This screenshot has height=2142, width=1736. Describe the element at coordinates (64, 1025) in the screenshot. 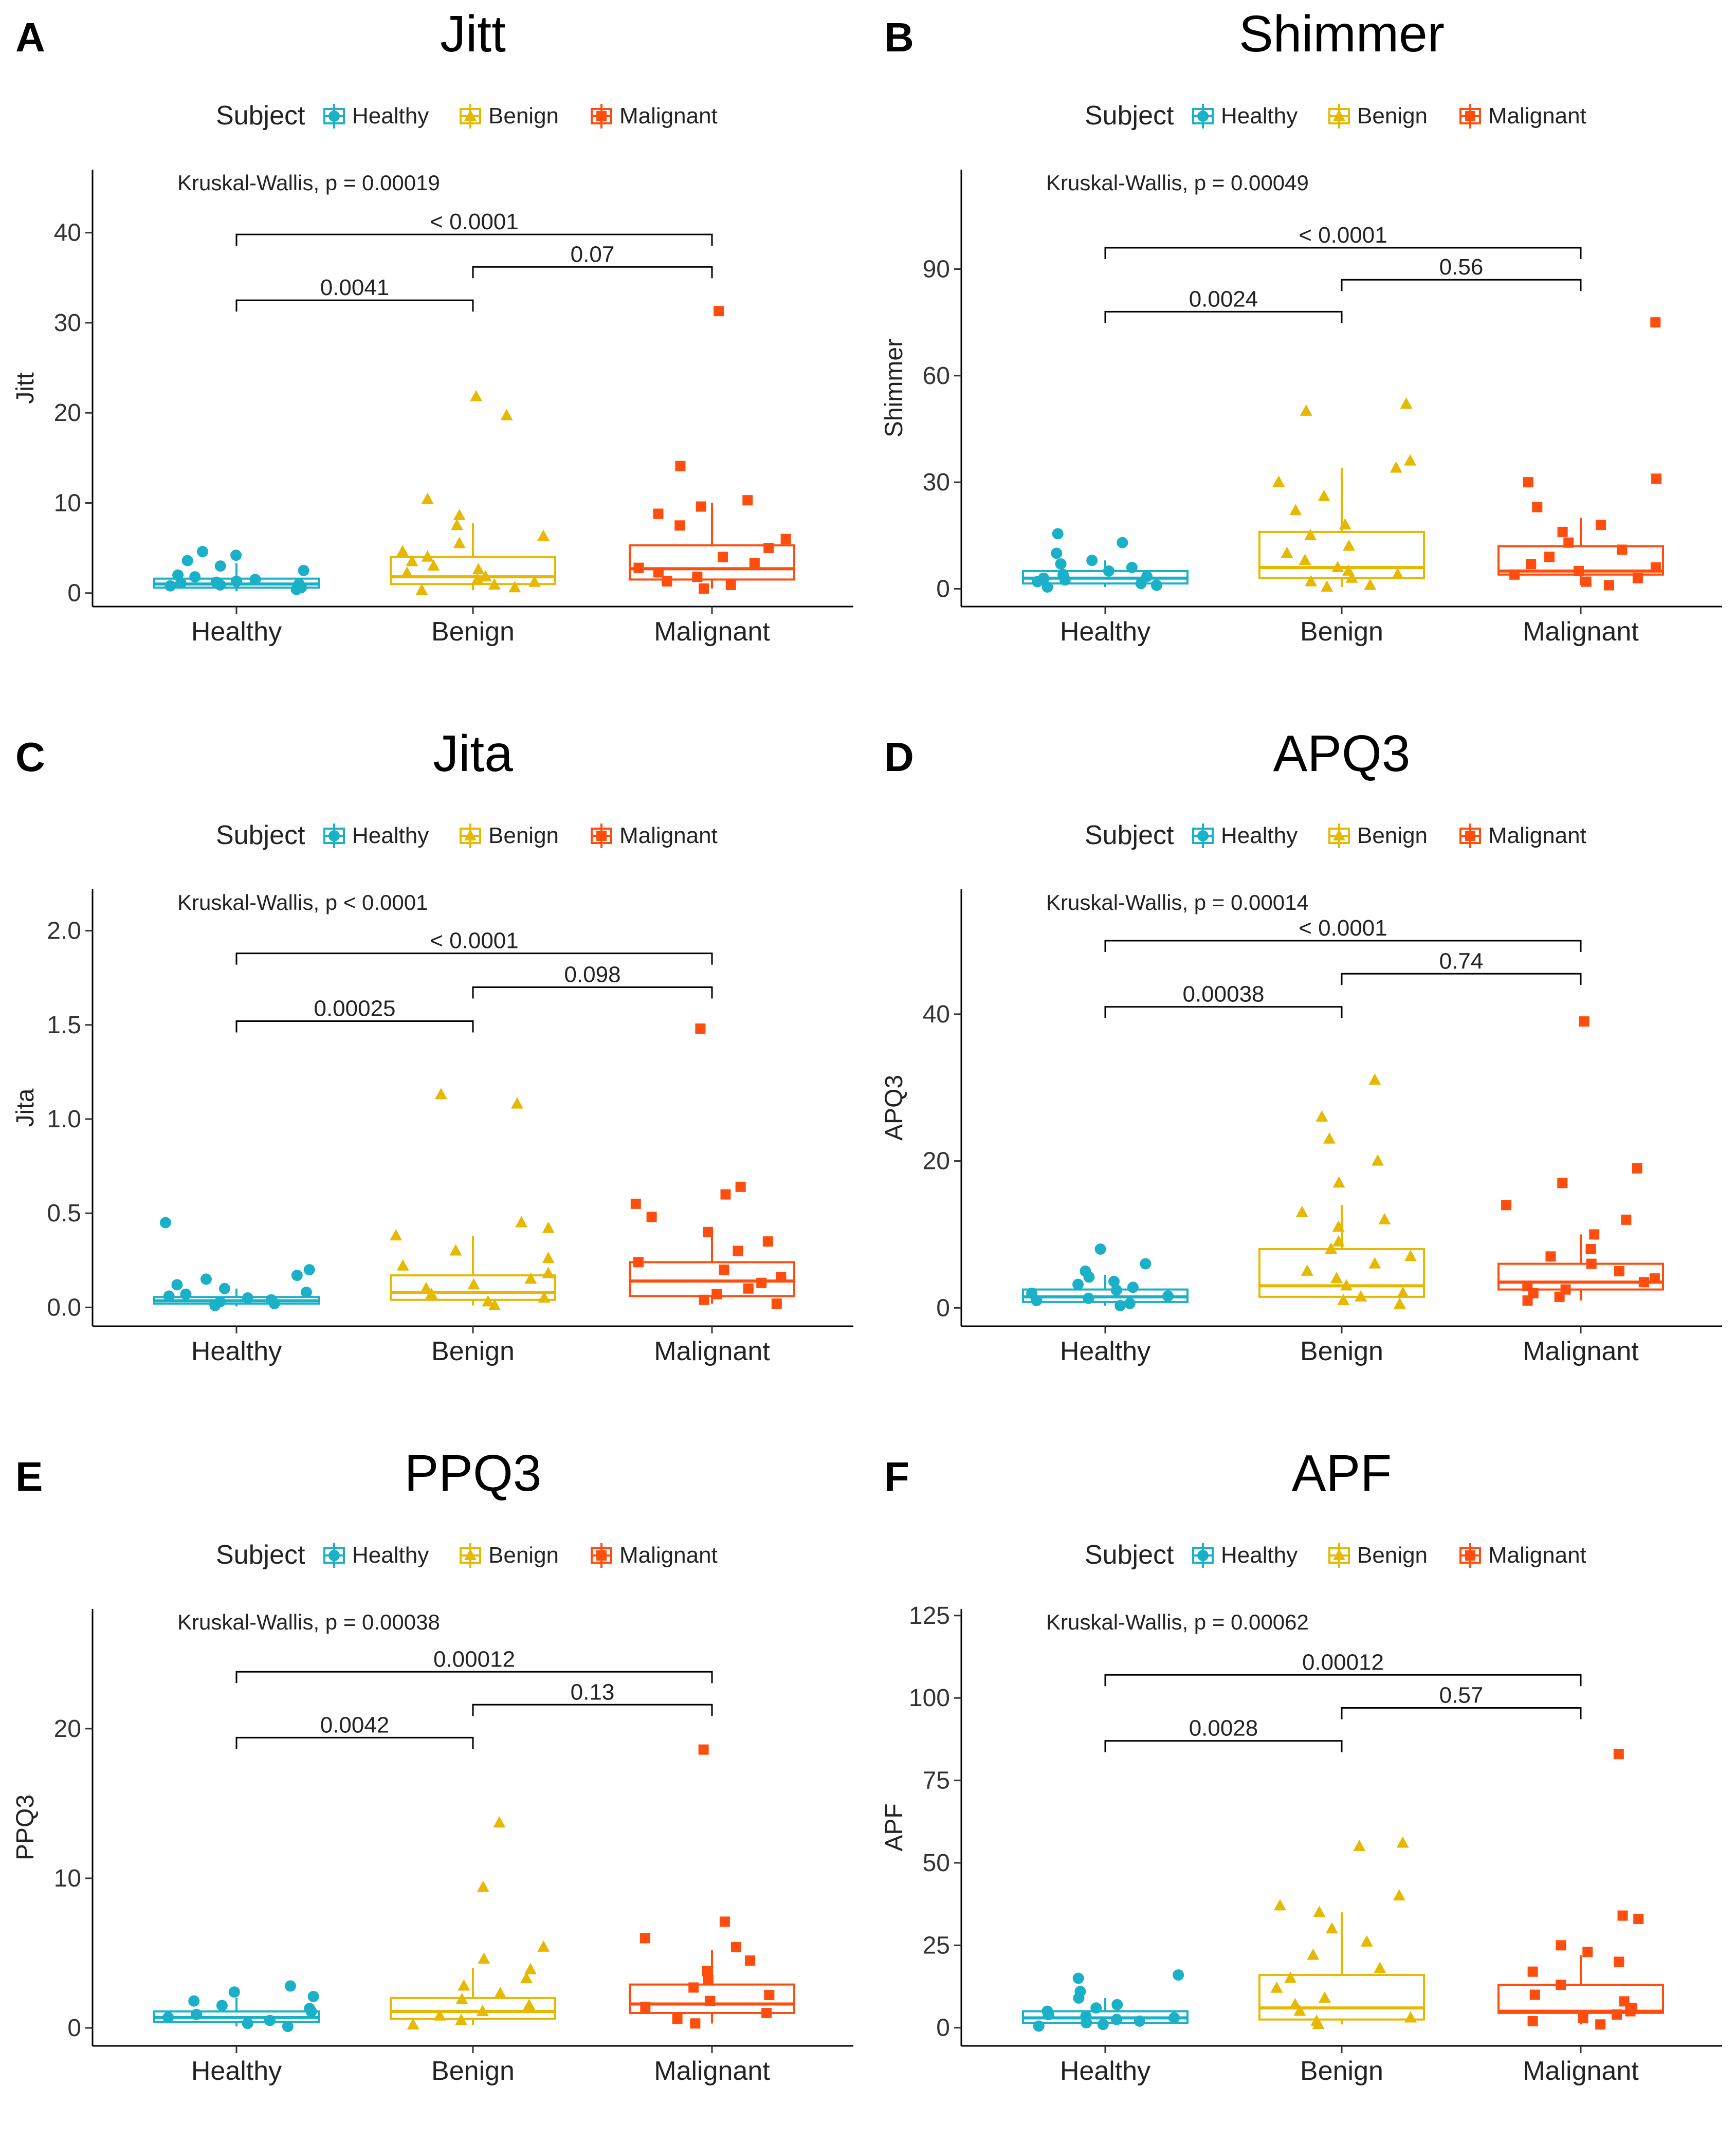

I see `y-tick-label: 1.5` at that location.